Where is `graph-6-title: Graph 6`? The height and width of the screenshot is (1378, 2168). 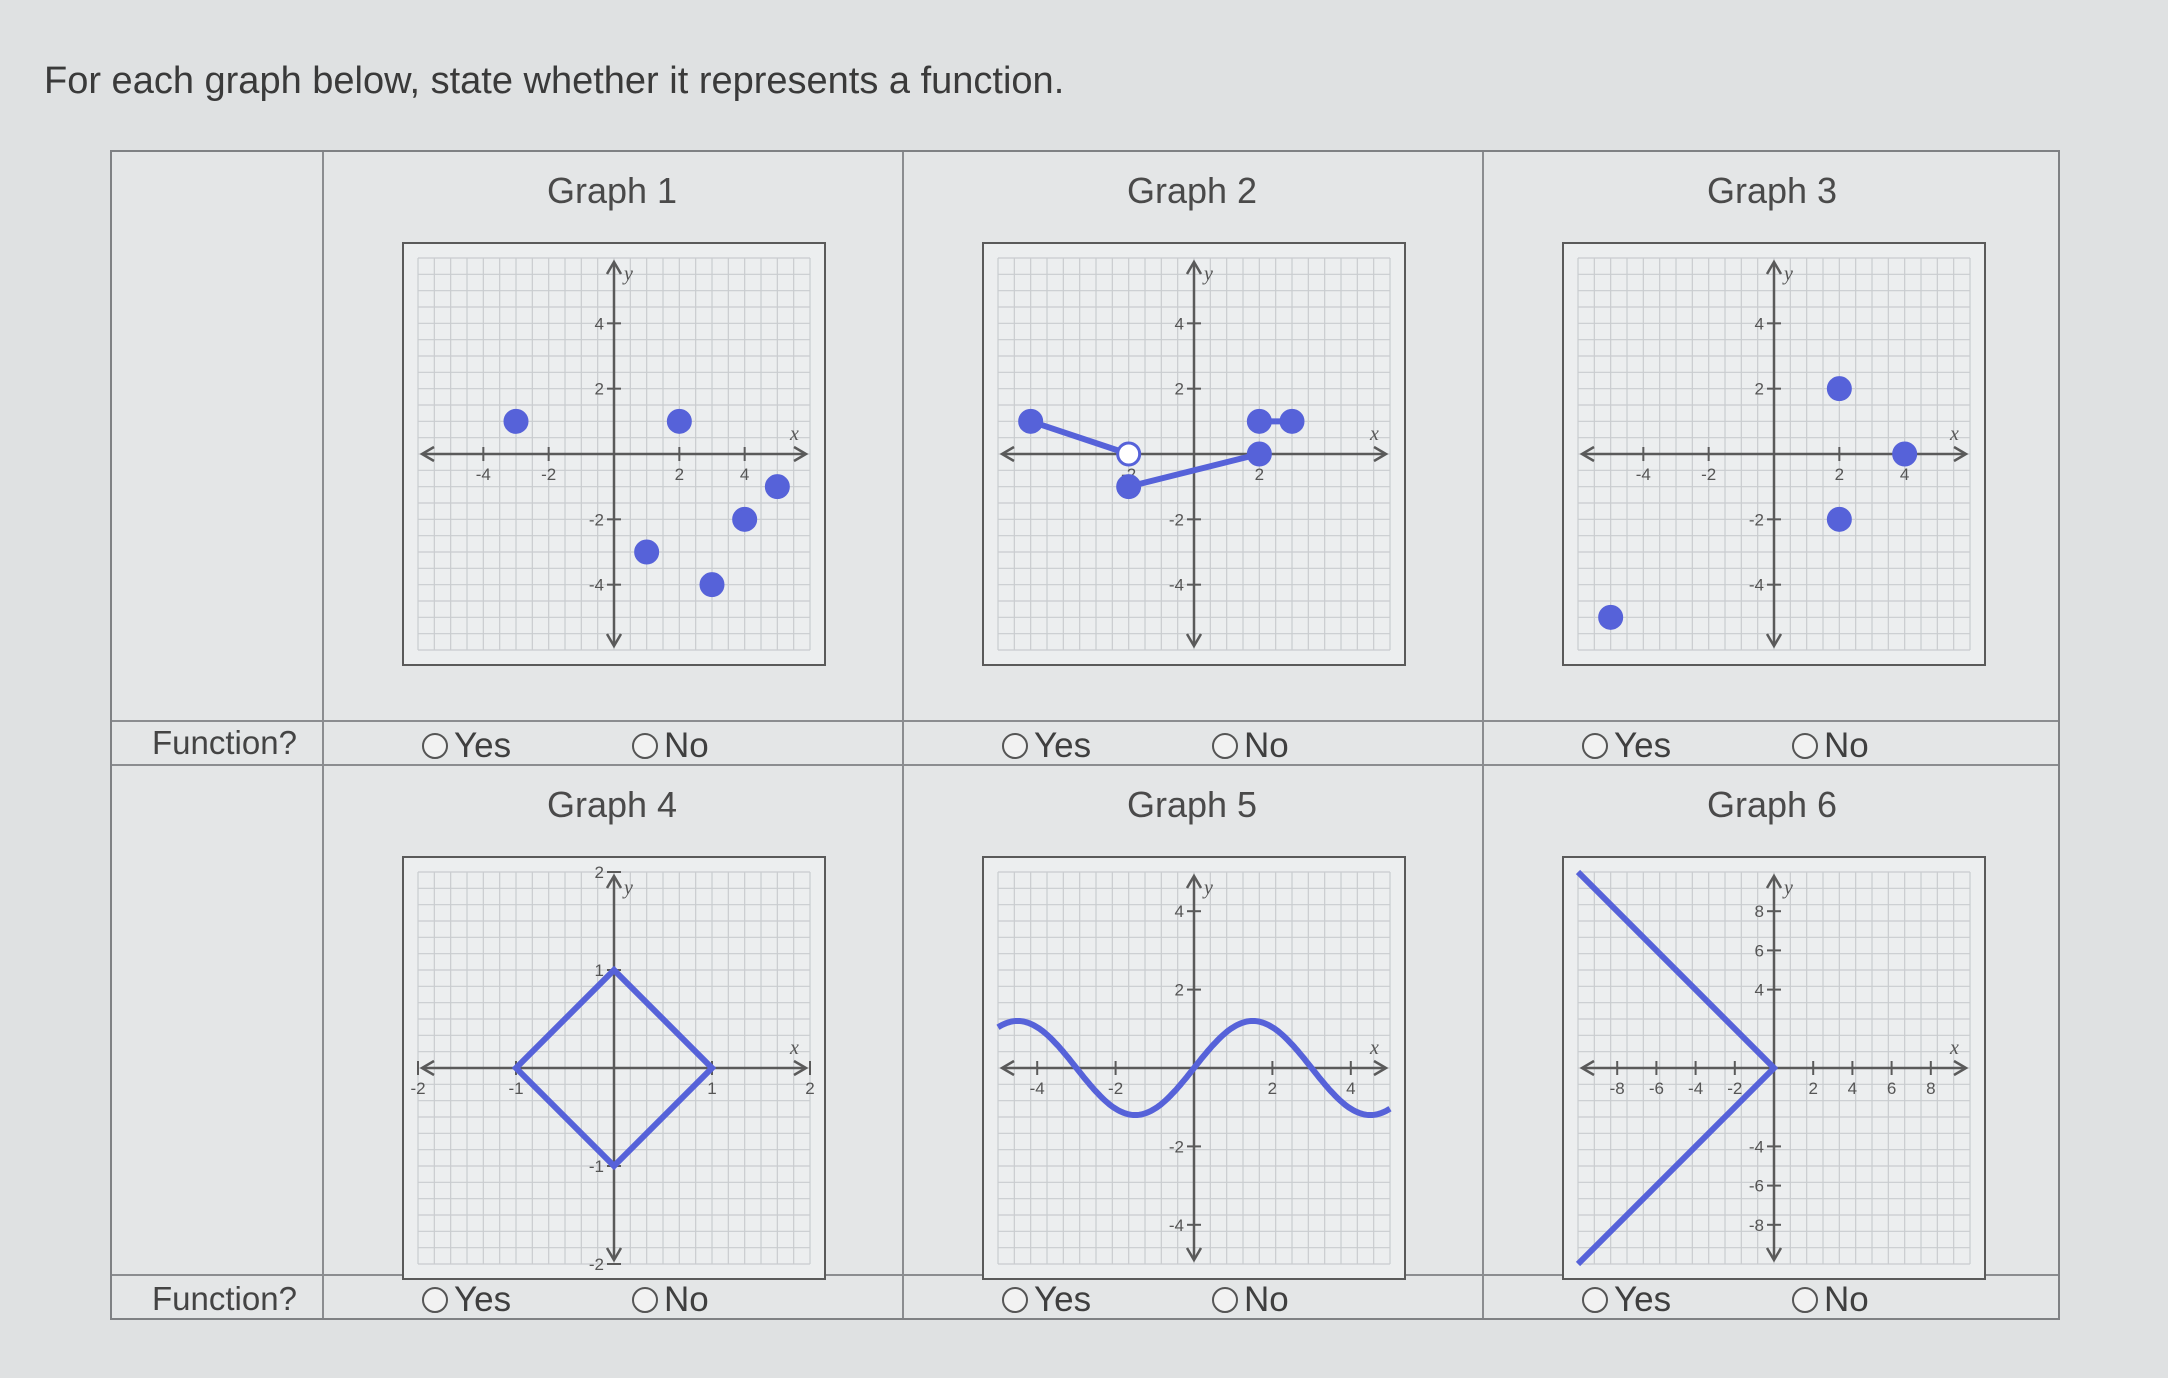 graph-6-title: Graph 6 is located at coordinates (1772, 804).